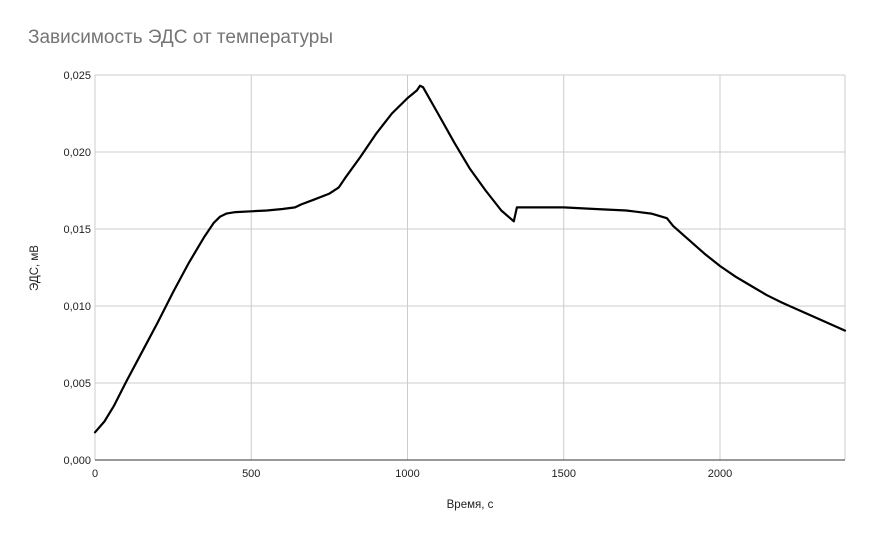  What do you see at coordinates (77, 230) in the screenshot?
I see `y-tick-label: 0,015` at bounding box center [77, 230].